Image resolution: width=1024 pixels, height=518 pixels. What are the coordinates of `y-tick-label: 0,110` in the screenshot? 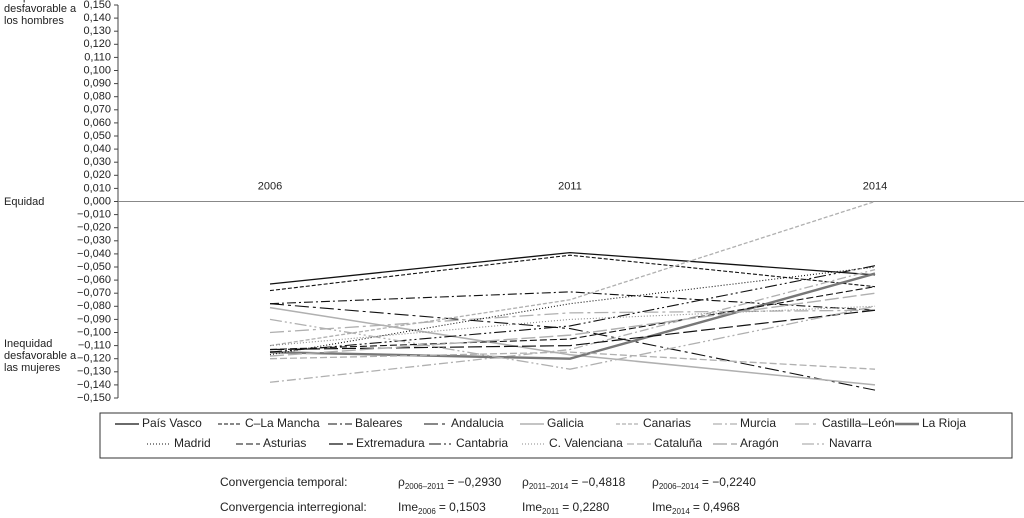 It's located at (97, 57).